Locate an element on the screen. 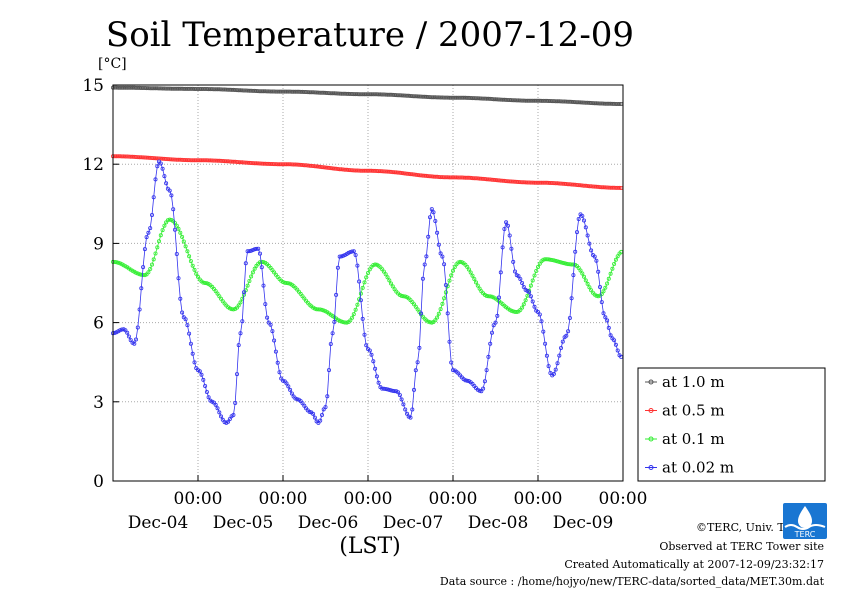 Image resolution: width=842 pixels, height=595 pixels. series-at-1-0-m is located at coordinates (367, 96).